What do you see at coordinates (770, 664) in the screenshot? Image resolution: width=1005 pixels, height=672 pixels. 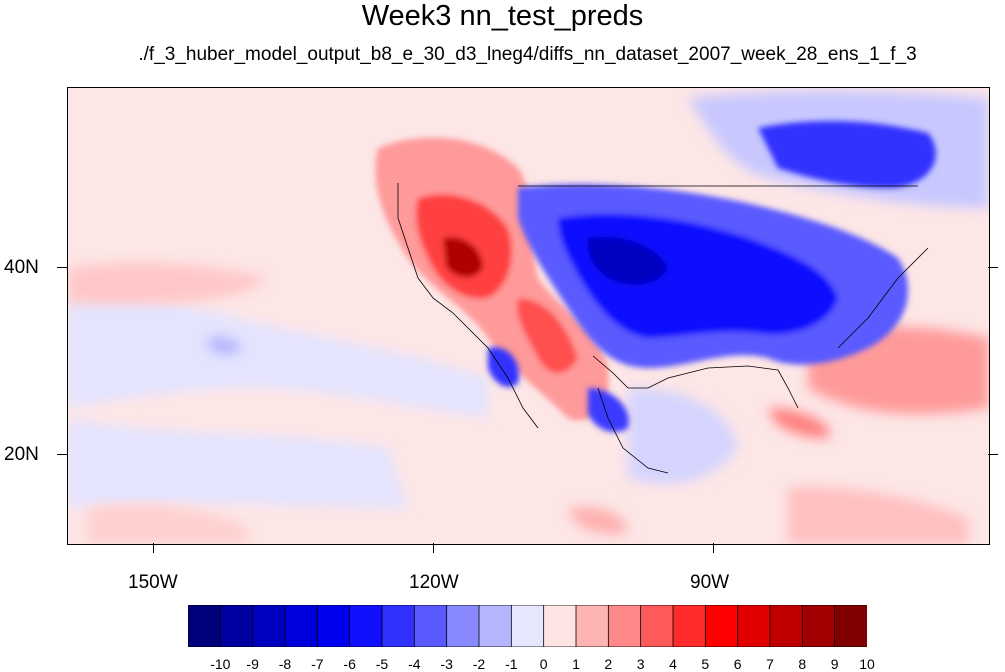 I see `colorbar-label: 7` at bounding box center [770, 664].